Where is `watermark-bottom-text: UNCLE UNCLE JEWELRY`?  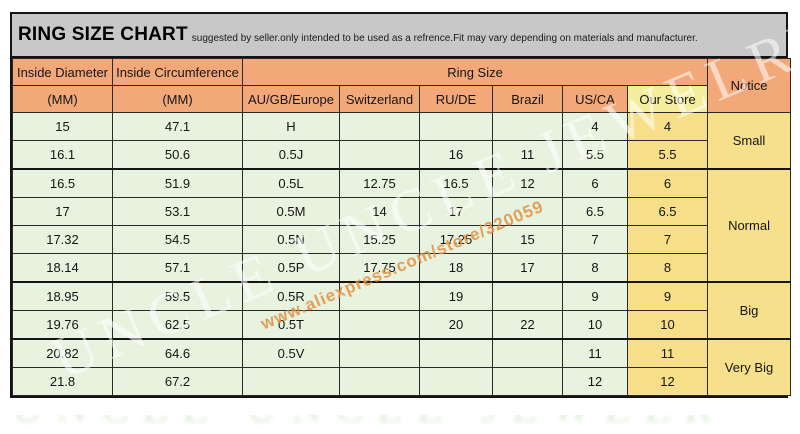 watermark-bottom-text: UNCLE UNCLE JEWELRY is located at coordinates (365, 423).